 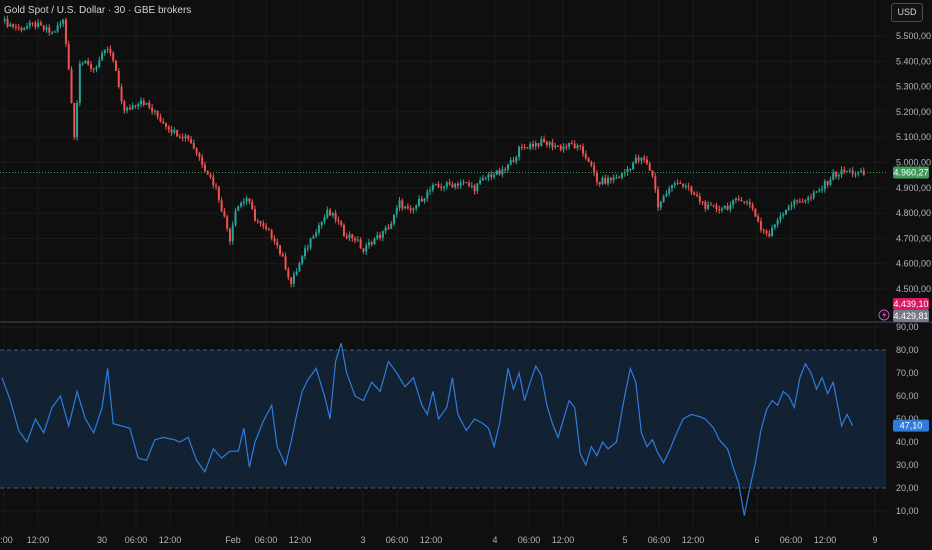 I want to click on price-tick-label: 4.700,00, so click(x=913, y=238).